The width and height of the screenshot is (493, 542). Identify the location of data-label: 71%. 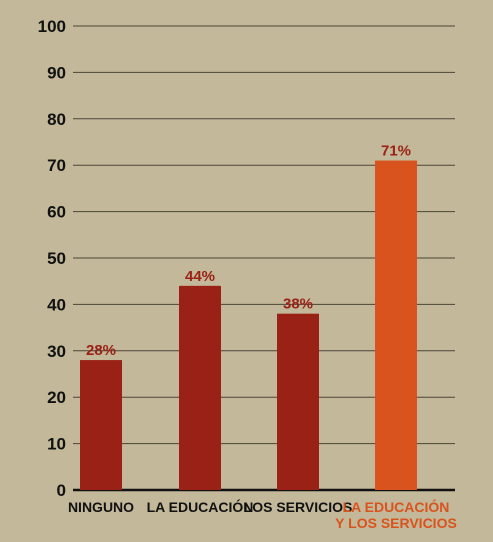
(396, 151).